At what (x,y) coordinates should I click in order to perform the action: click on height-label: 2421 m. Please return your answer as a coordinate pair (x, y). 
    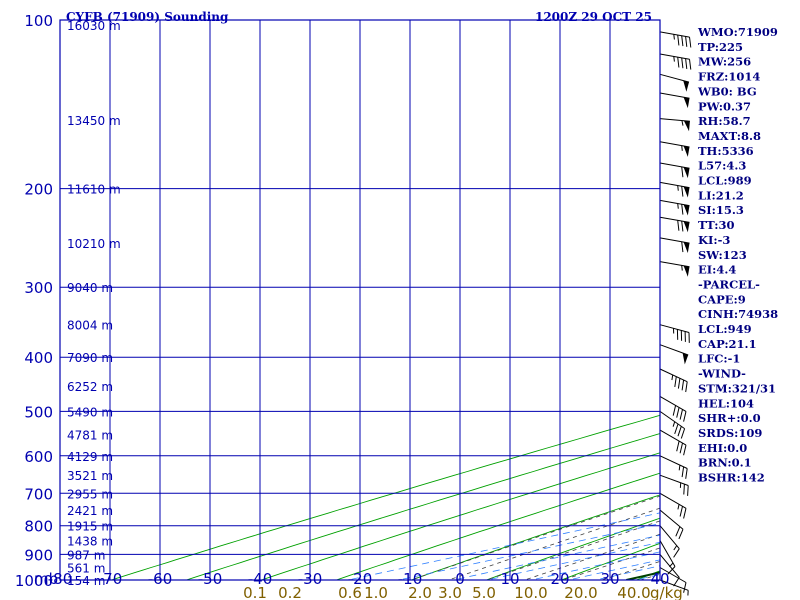
    Looking at the image, I should click on (90, 511).